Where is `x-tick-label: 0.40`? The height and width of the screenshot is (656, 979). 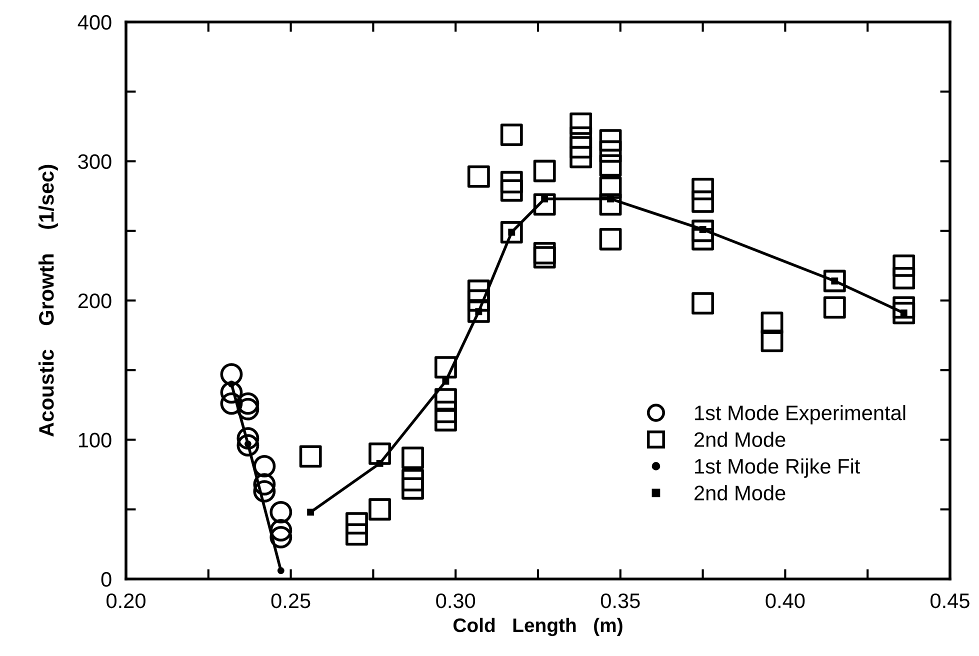
x-tick-label: 0.40 is located at coordinates (785, 600).